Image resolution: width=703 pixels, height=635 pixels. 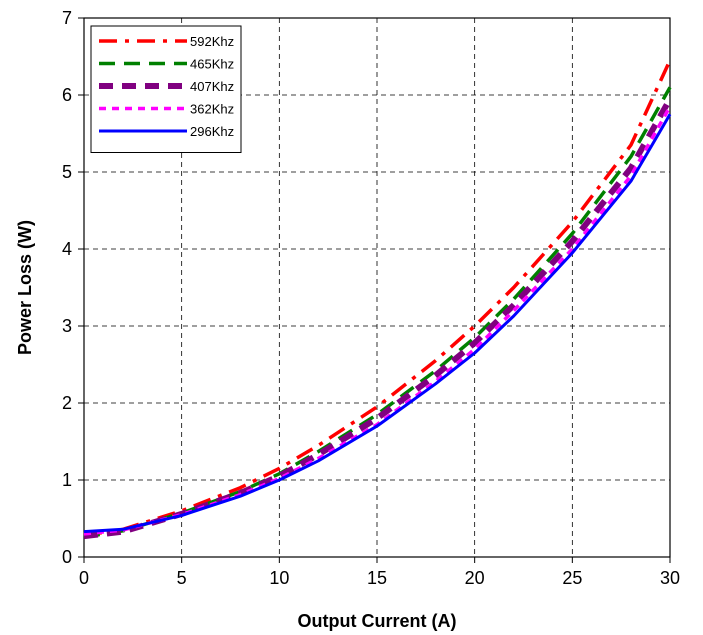 What do you see at coordinates (67, 326) in the screenshot?
I see `y-tick-label: 3` at bounding box center [67, 326].